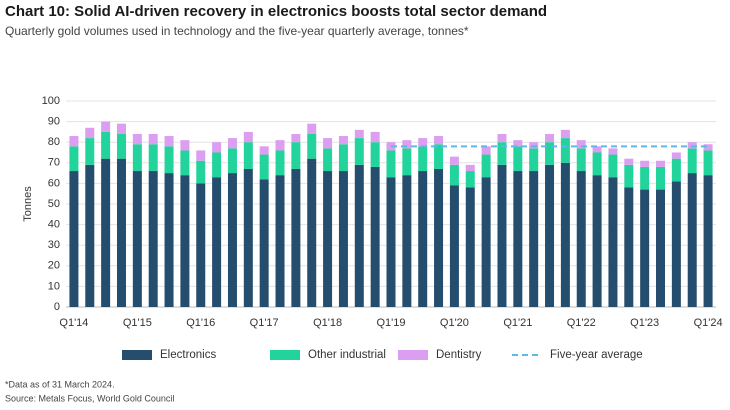 The width and height of the screenshot is (730, 410). I want to click on x-tick-label: Q1'21, so click(517, 323).